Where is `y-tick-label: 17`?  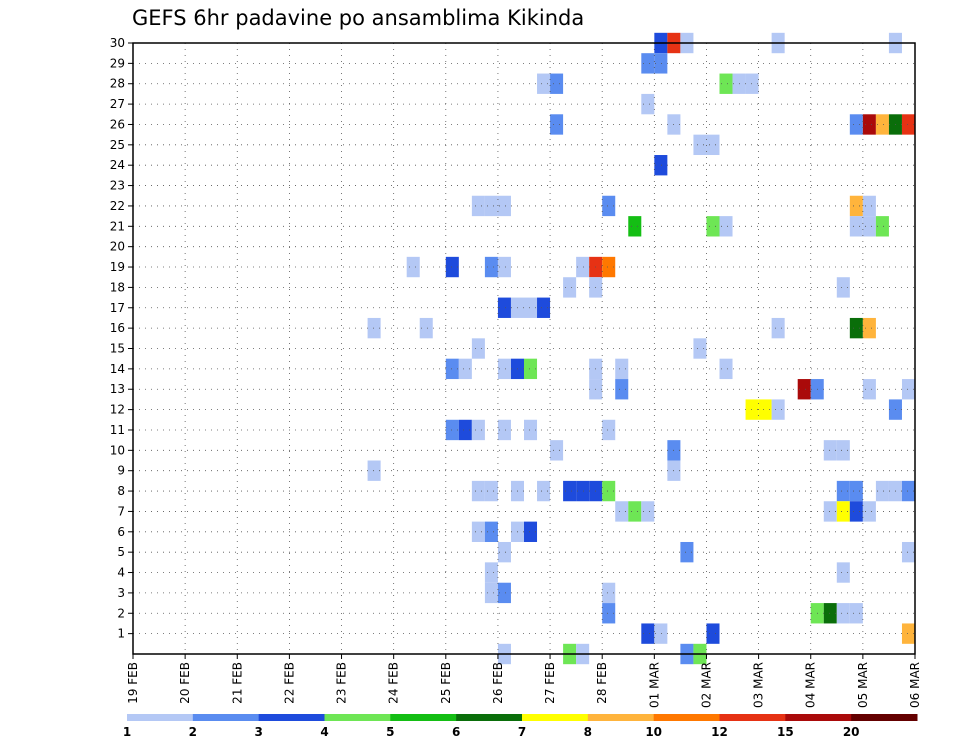
y-tick-label: 17 is located at coordinates (117, 308).